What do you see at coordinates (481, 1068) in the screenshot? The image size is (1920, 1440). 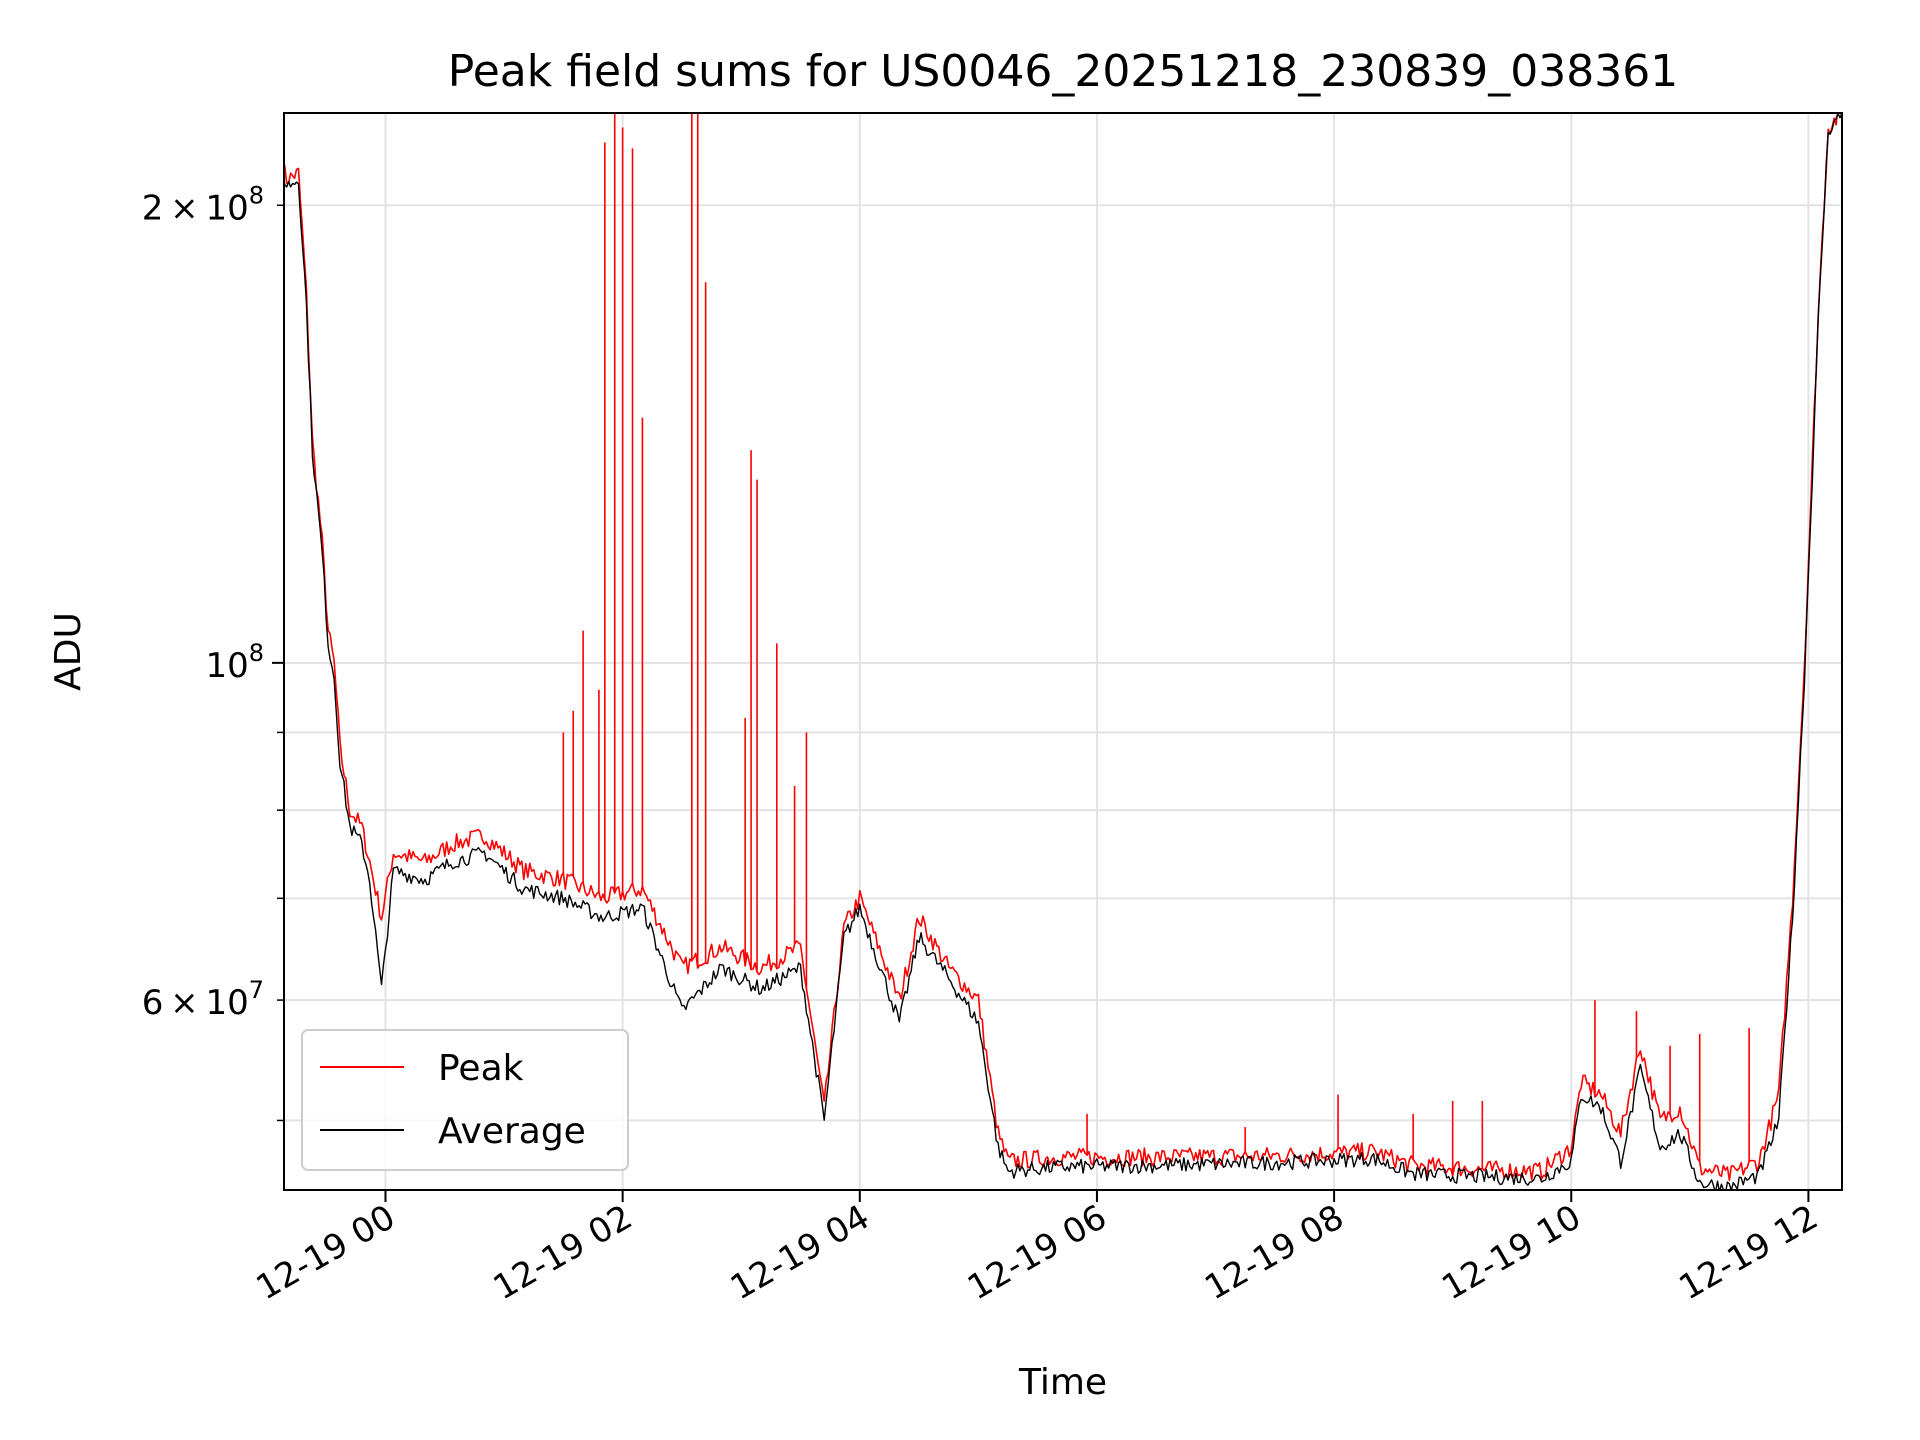 I see `legend-label-peak: Peak` at bounding box center [481, 1068].